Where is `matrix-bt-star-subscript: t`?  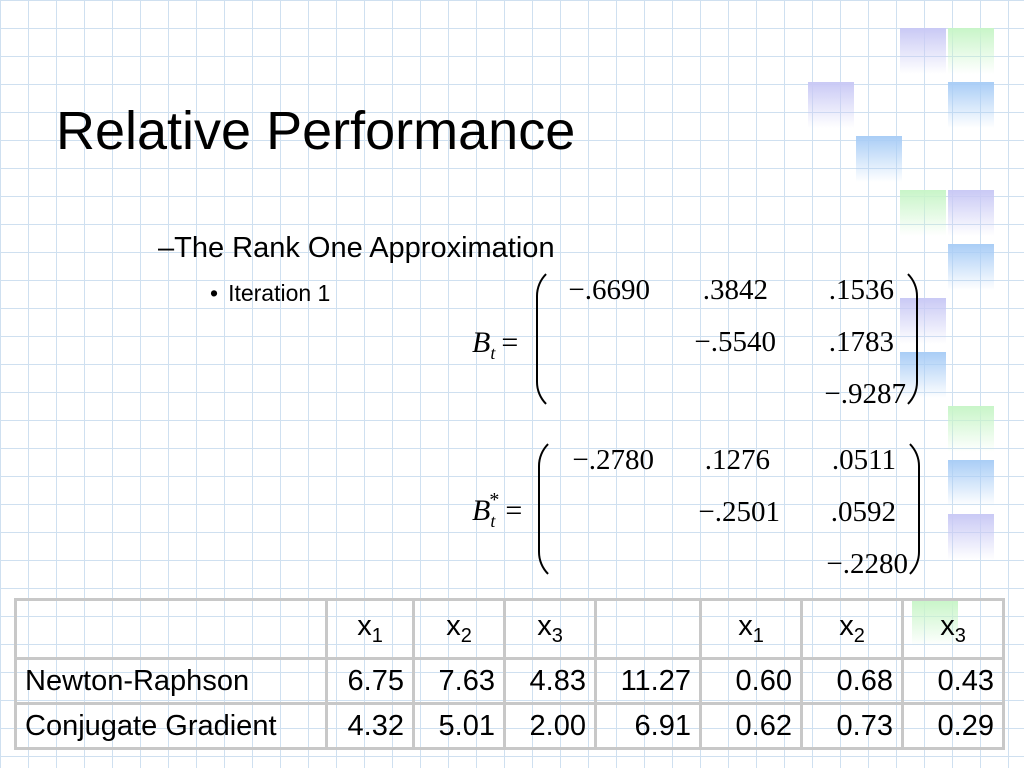
matrix-bt-star-subscript: t is located at coordinates (493, 521).